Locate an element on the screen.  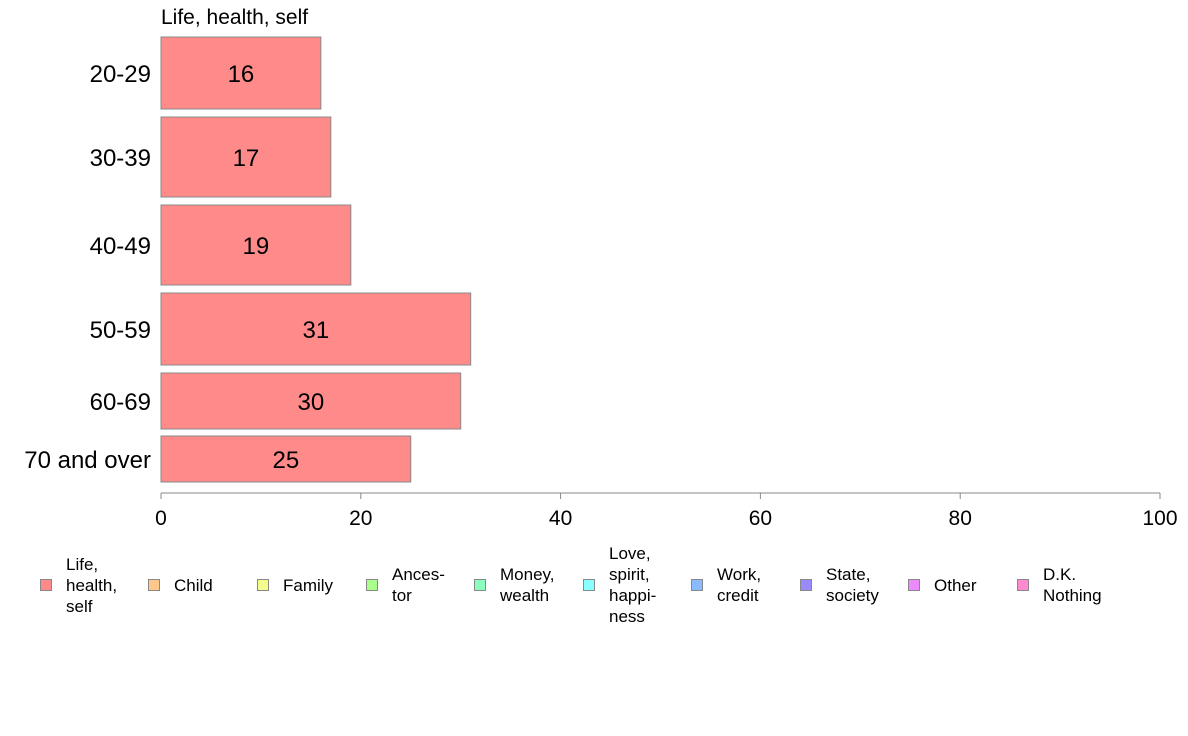
legend-label: Work, credit is located at coordinates (739, 585).